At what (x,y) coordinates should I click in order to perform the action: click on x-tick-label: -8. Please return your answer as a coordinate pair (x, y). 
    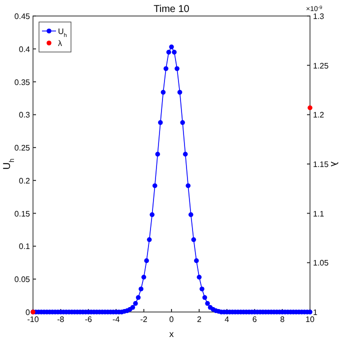
    Looking at the image, I should click on (61, 319).